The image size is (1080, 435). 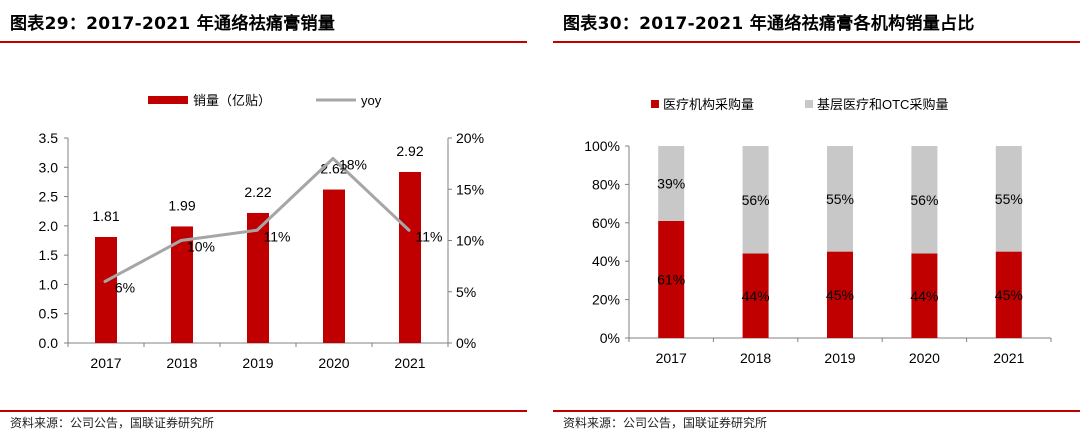 I want to click on bar-otc-2017, so click(x=671, y=183).